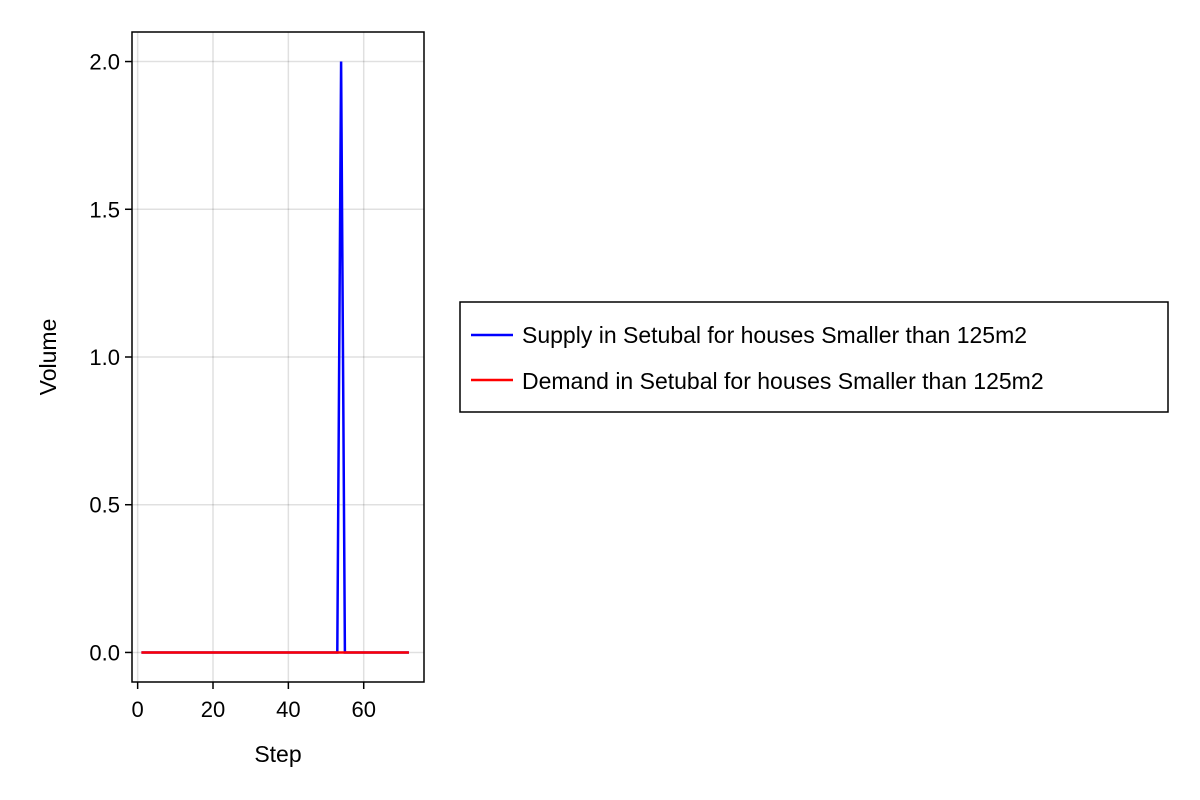 The width and height of the screenshot is (1200, 800). I want to click on x-tick-label: 40, so click(288, 709).